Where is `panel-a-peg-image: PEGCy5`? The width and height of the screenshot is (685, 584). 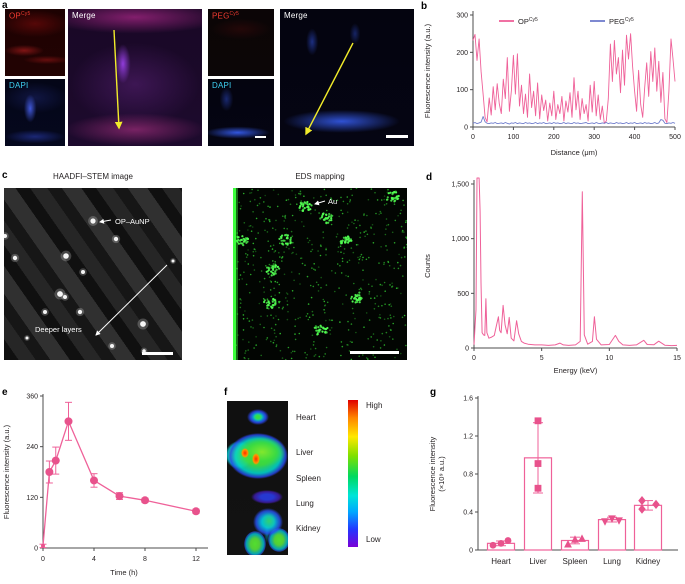 panel-a-peg-image: PEGCy5 is located at coordinates (241, 42).